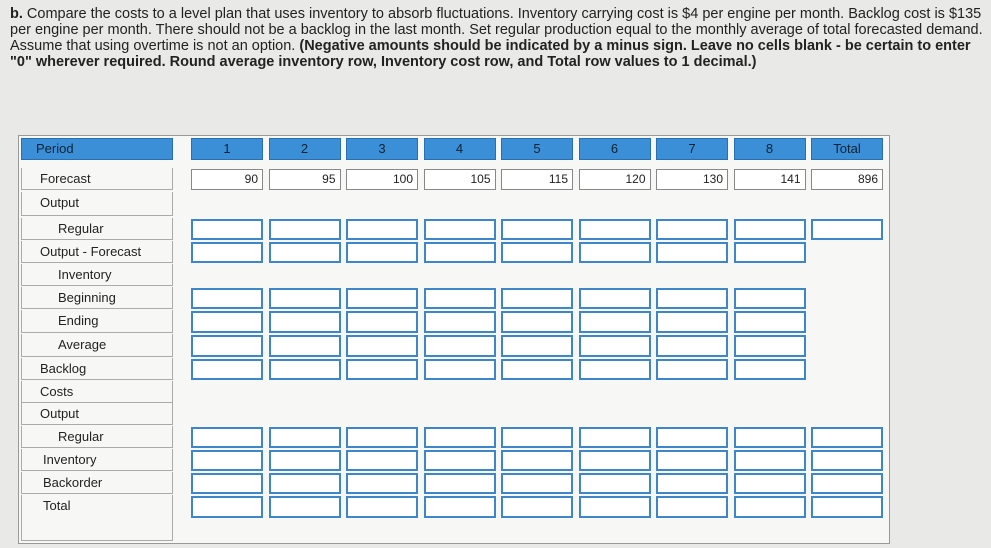 The image size is (991, 548). What do you see at coordinates (847, 149) in the screenshot?
I see `period-column: Total` at bounding box center [847, 149].